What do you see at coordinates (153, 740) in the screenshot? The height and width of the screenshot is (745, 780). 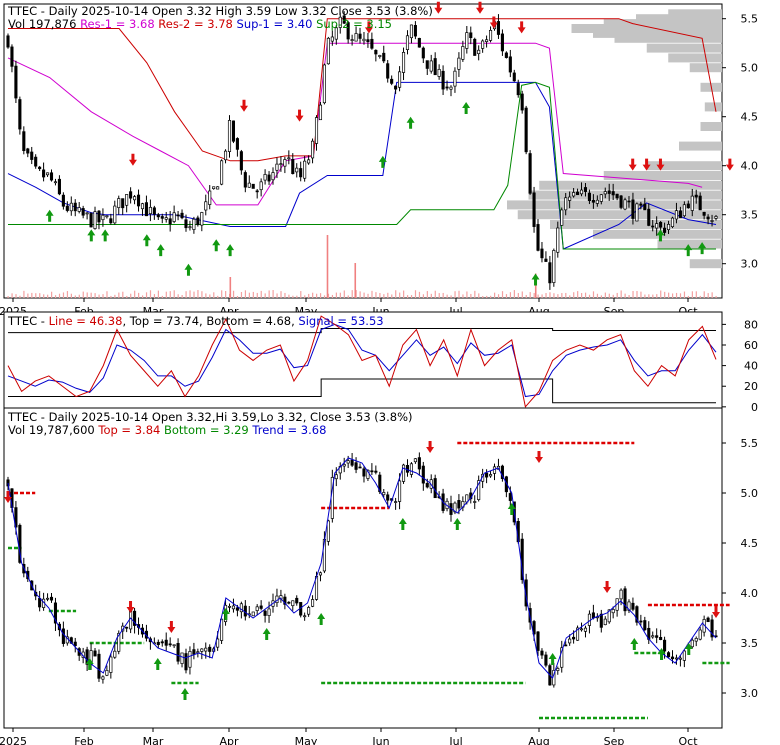 I see `x-tick-label: Mar` at bounding box center [153, 740].